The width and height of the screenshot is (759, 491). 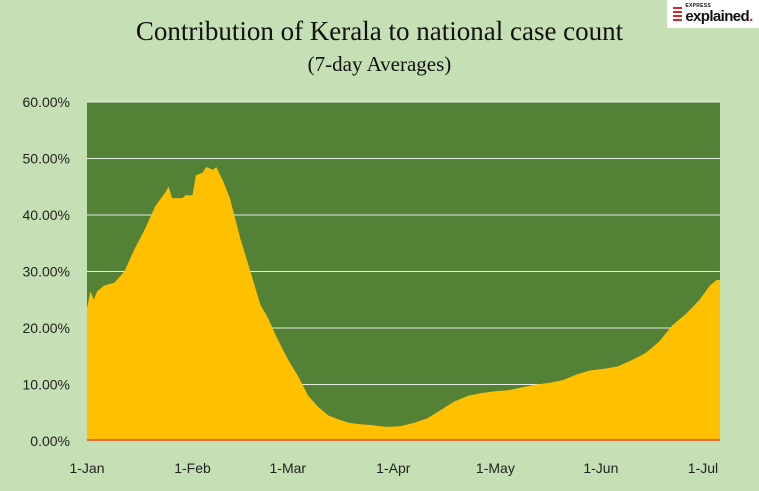 I want to click on y-tick-label: 60.00%, so click(x=46, y=102).